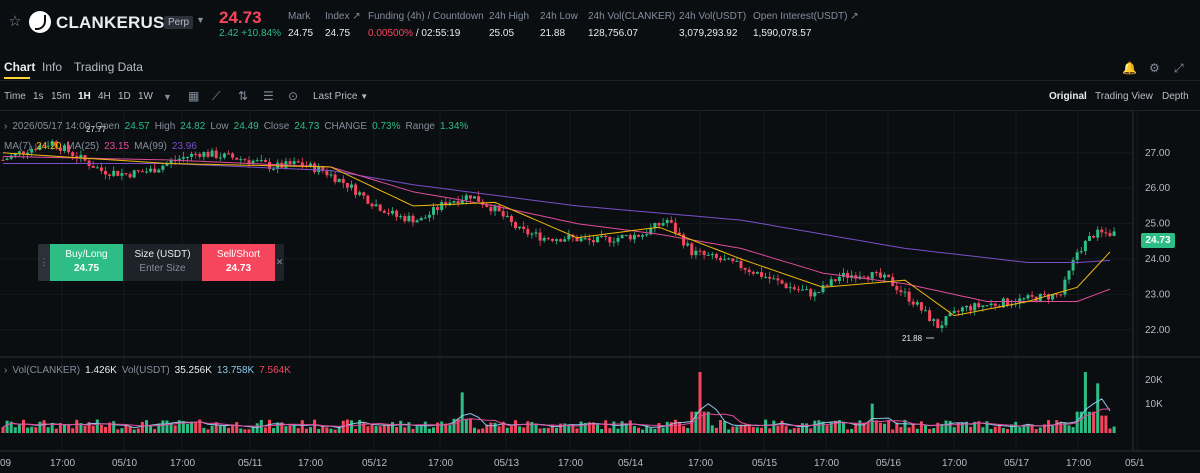  I want to click on price-type-select: Last Price ▼, so click(340, 96).